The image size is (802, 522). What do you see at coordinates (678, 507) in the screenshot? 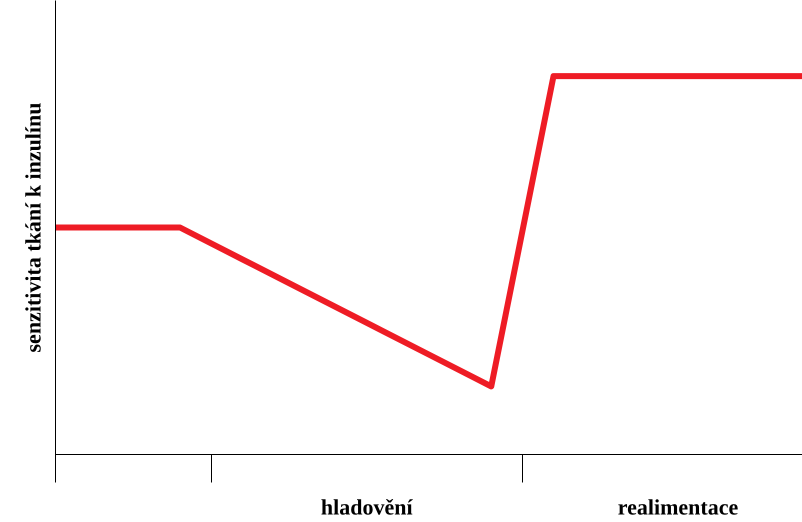
I see `x-tick-label: realimentace` at bounding box center [678, 507].